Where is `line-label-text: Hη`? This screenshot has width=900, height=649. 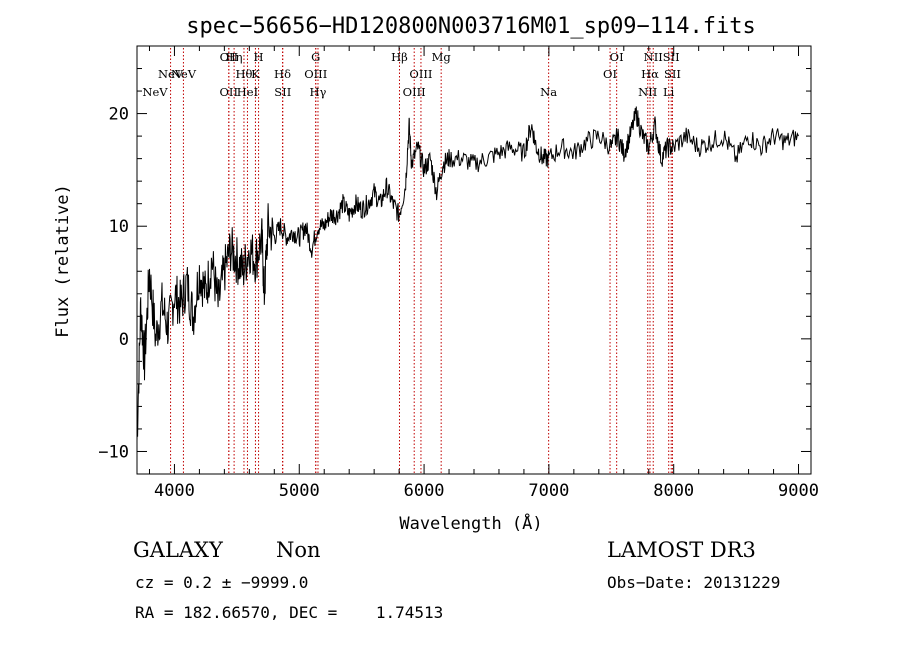 line-label-text: Hη is located at coordinates (234, 57).